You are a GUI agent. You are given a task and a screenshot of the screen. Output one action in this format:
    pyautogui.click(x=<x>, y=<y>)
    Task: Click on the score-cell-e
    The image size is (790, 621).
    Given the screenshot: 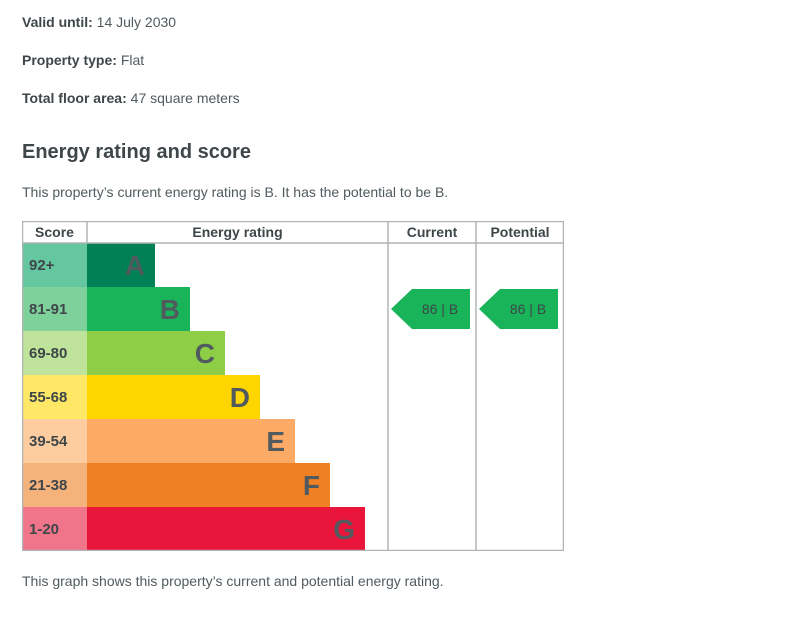 What is the action you would take?
    pyautogui.click(x=54, y=441)
    